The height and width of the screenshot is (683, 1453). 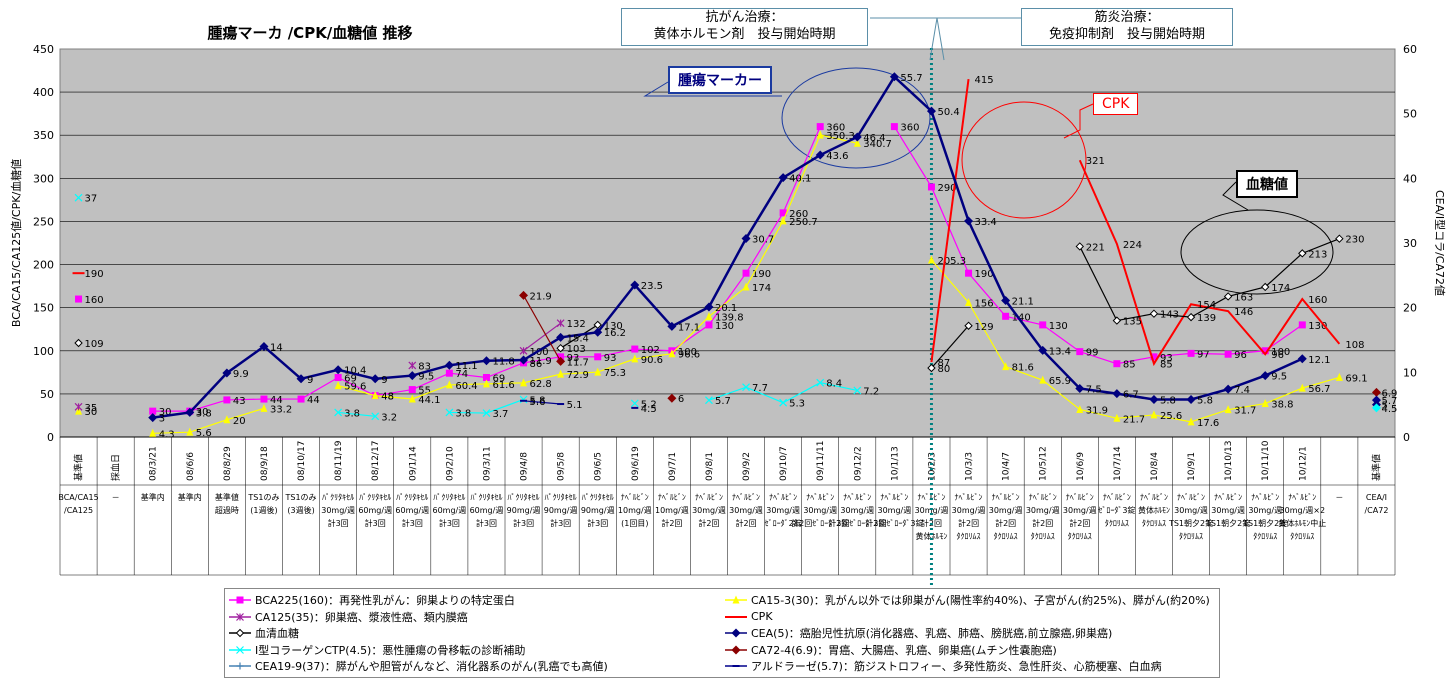 What do you see at coordinates (1060, 381) in the screenshot?
I see `data-label: 65.9` at bounding box center [1060, 381].